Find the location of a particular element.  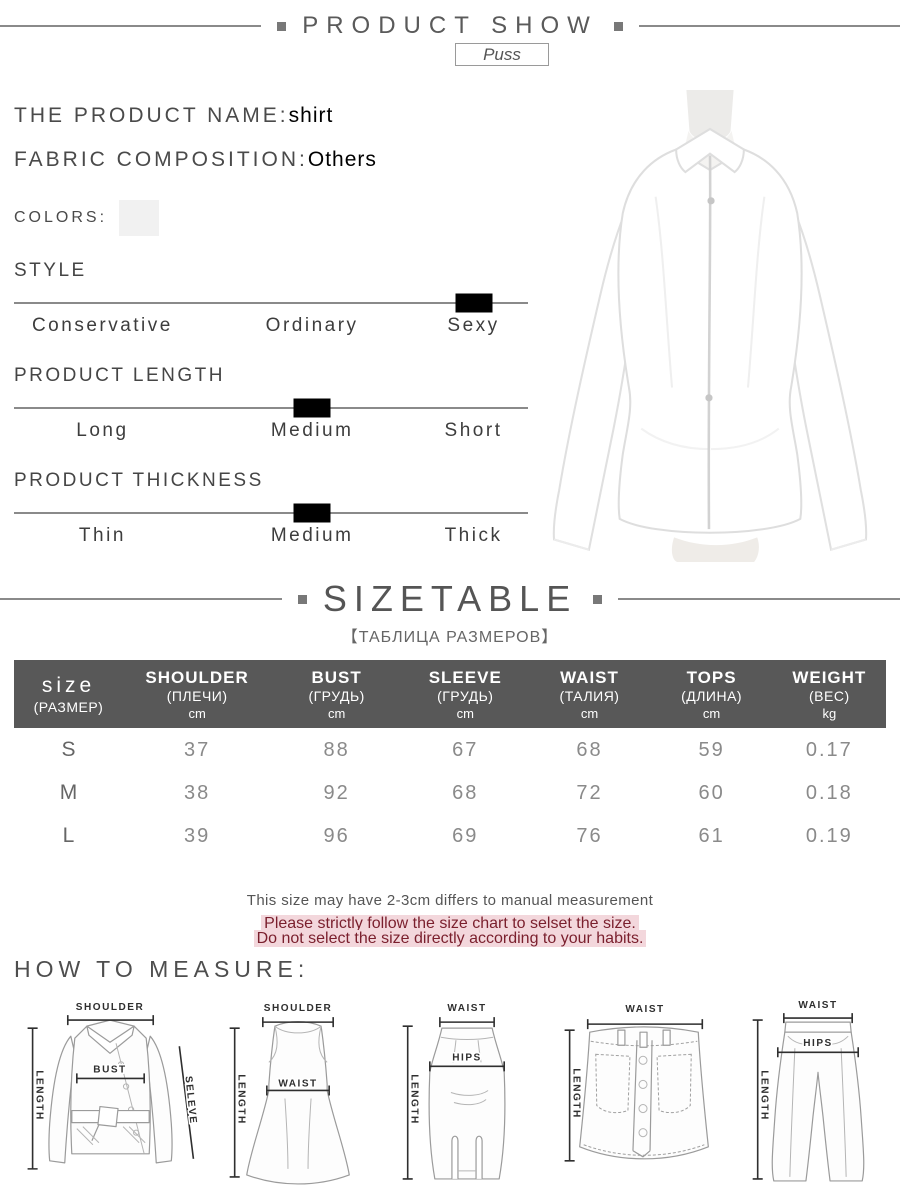

measure-figure-dress: SHOULDER LENGTH WAIST is located at coordinates (289, 1093).